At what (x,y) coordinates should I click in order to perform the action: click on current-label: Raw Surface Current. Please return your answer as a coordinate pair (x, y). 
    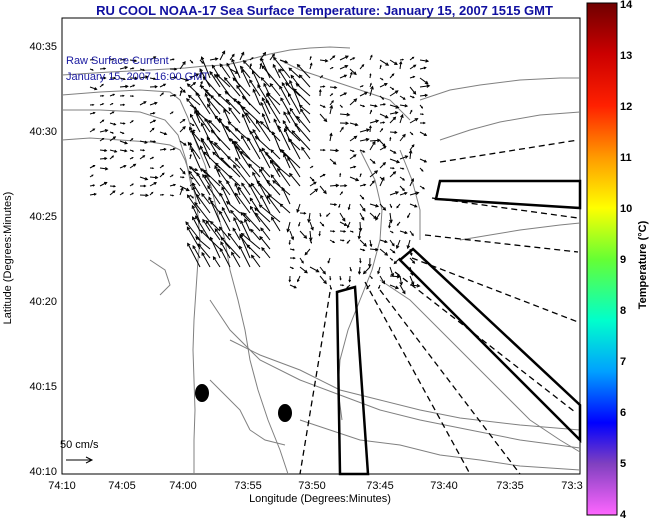
    Looking at the image, I should click on (117, 61).